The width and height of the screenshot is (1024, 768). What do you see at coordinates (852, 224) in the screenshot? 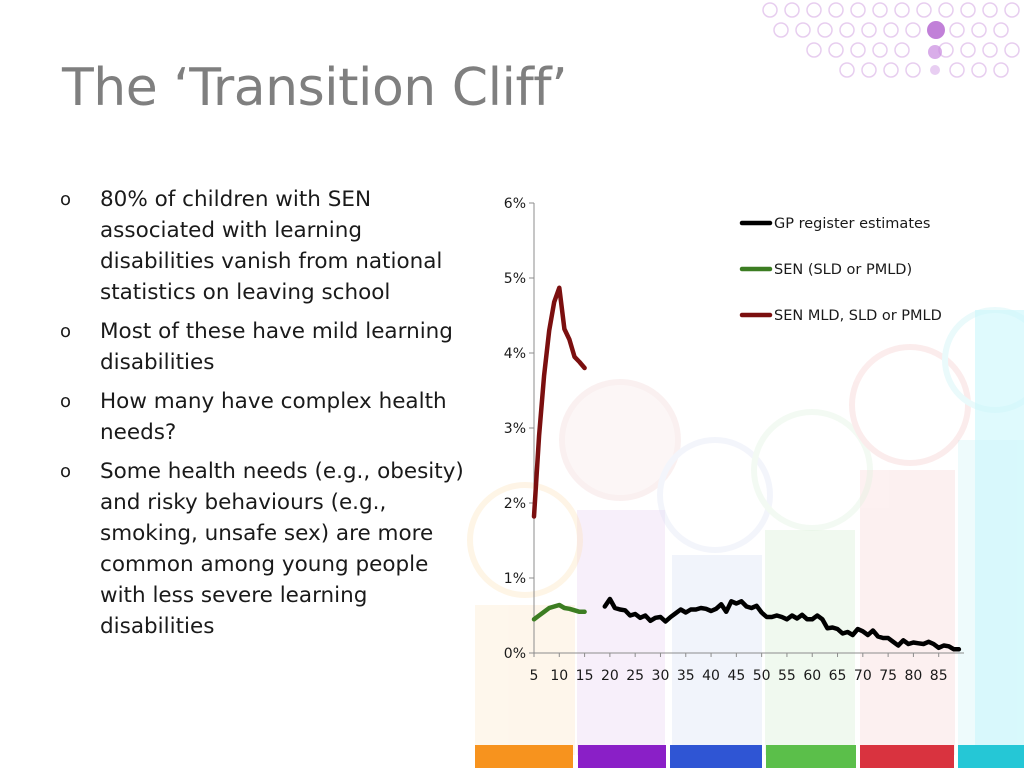
I see `legend-label: GP register estimates` at bounding box center [852, 224].